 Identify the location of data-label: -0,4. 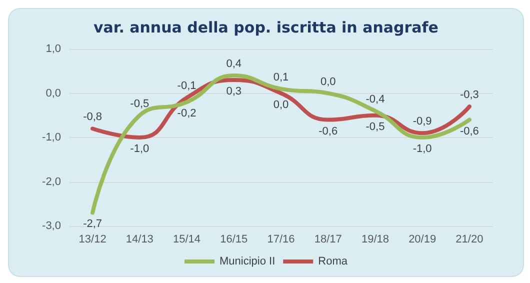
(375, 99).